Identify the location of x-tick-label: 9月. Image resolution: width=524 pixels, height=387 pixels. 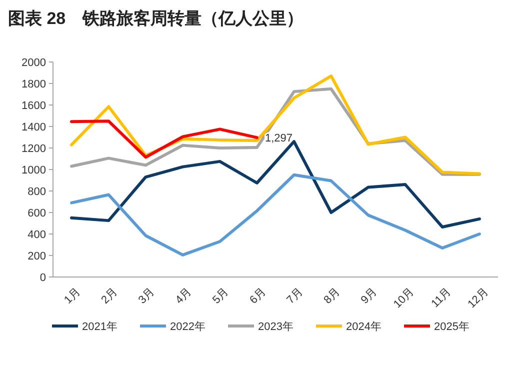
(369, 296).